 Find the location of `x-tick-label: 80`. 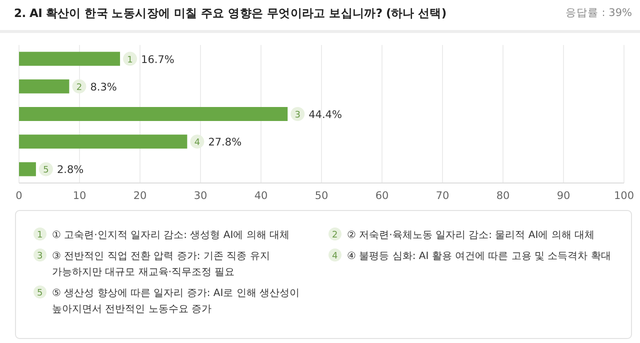

x-tick-label: 80 is located at coordinates (503, 196).